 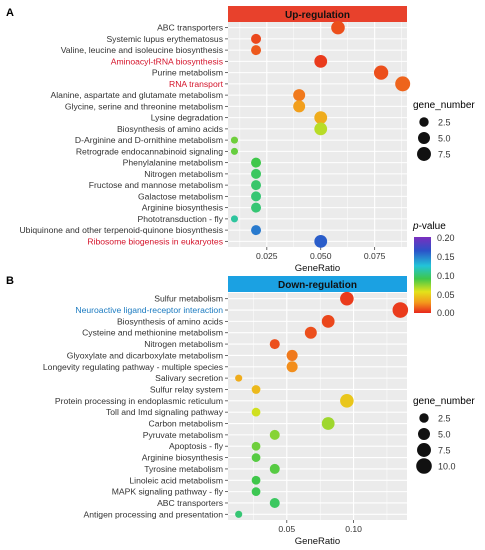 I want to click on x-tick-label: 0.050, so click(x=321, y=256).